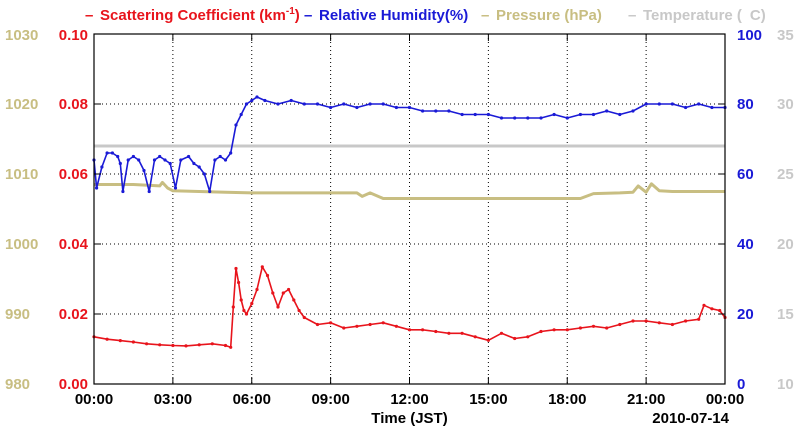 The image size is (800, 434). Describe the element at coordinates (393, 15) in the screenshot. I see `legend-label: Relative Humidity(%)` at that location.